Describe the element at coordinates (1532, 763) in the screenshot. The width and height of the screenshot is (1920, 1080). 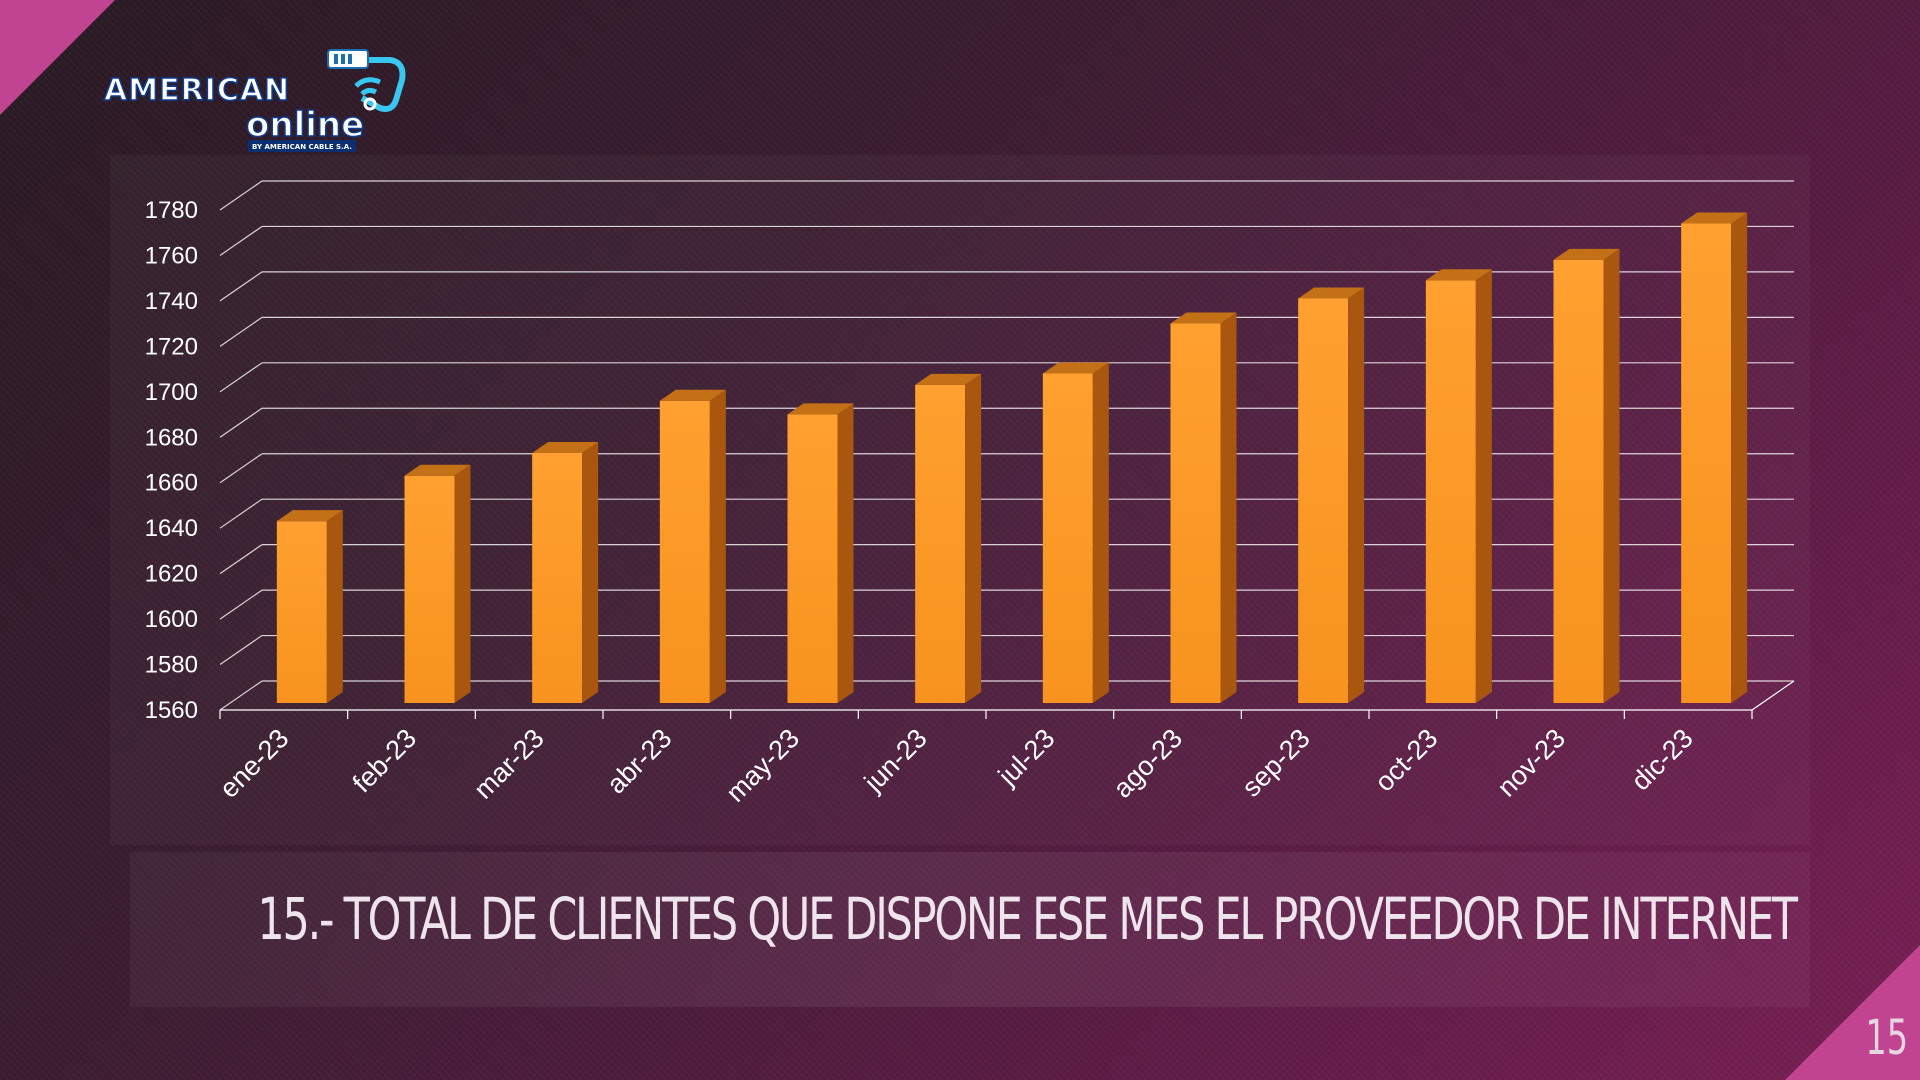
I see `x-tick-label: nov-23` at that location.